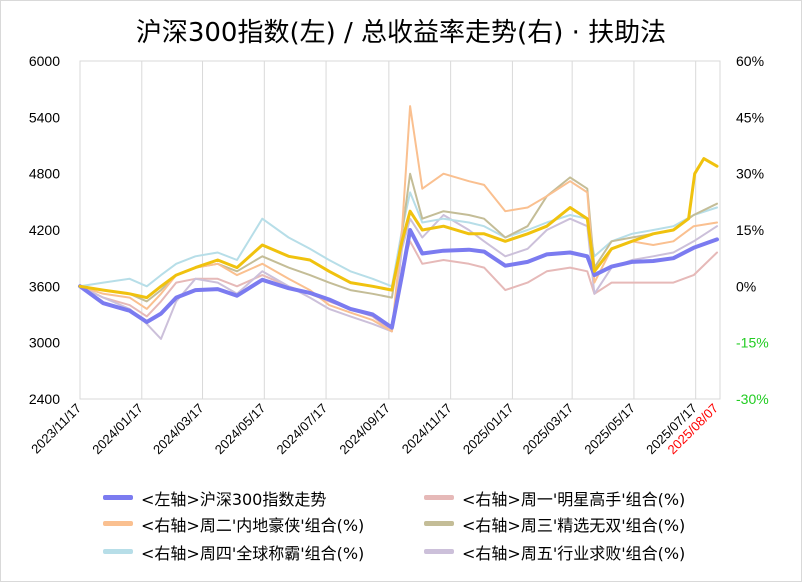  What do you see at coordinates (44, 61) in the screenshot?
I see `y-left-tick-label: 6000` at bounding box center [44, 61].